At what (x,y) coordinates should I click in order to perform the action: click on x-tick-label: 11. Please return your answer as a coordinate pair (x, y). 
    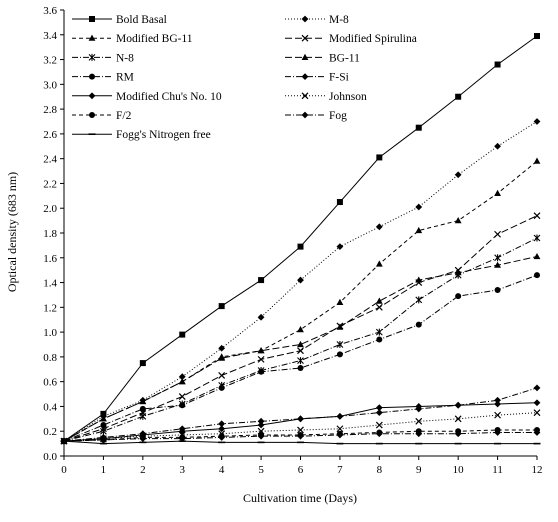
    Looking at the image, I should click on (497, 470).